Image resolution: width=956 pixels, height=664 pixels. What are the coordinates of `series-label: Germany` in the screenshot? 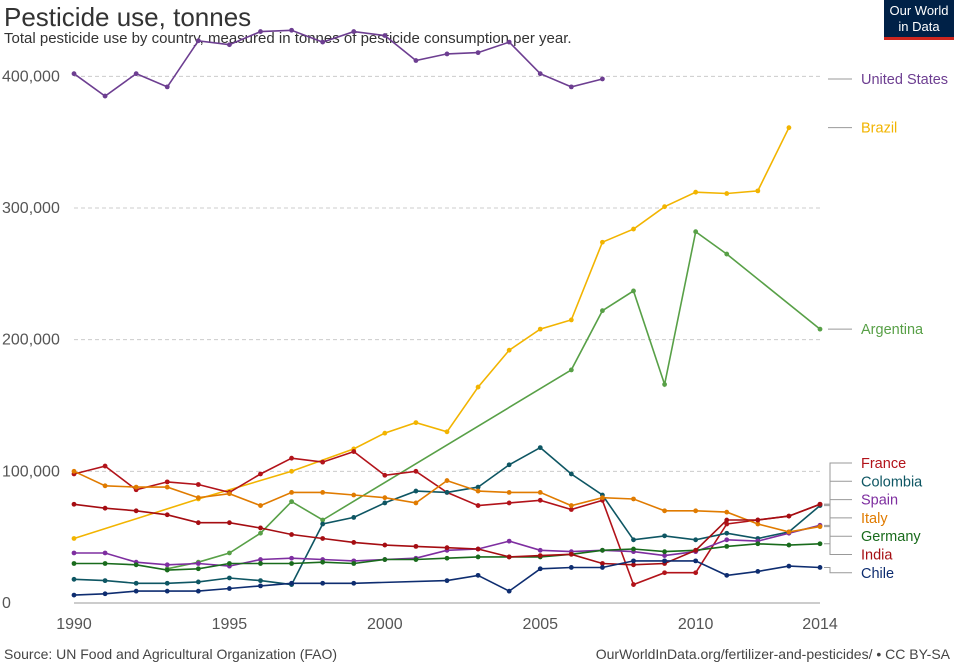 It's located at (891, 537).